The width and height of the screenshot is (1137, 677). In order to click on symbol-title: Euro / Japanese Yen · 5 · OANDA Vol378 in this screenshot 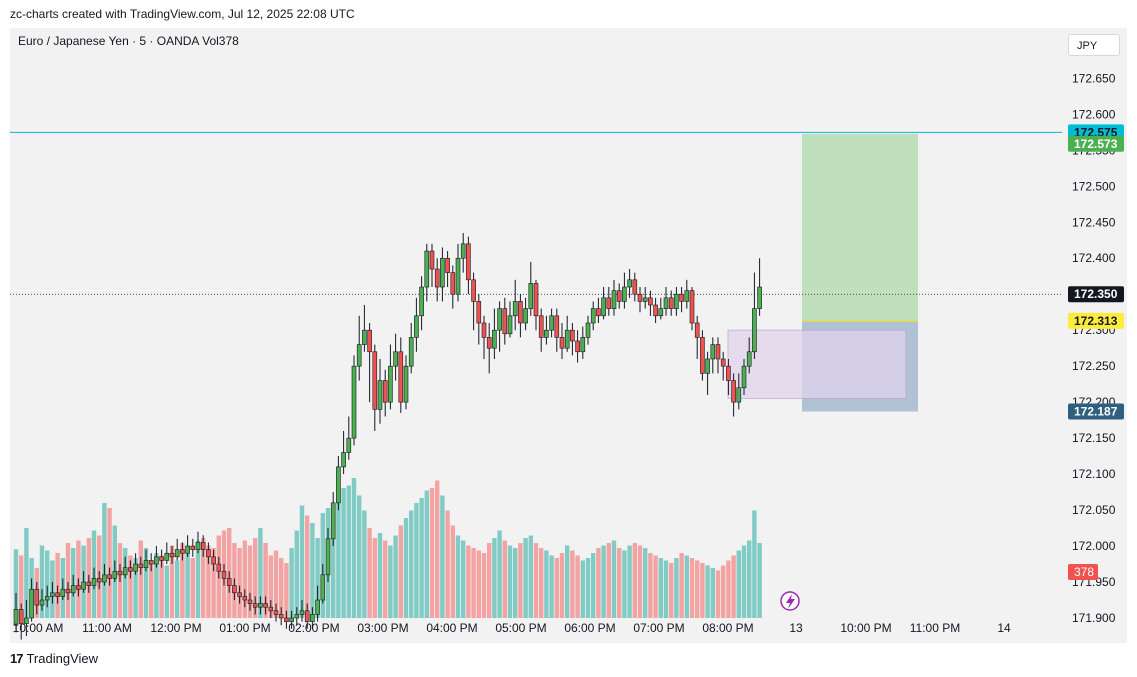, I will do `click(128, 41)`.